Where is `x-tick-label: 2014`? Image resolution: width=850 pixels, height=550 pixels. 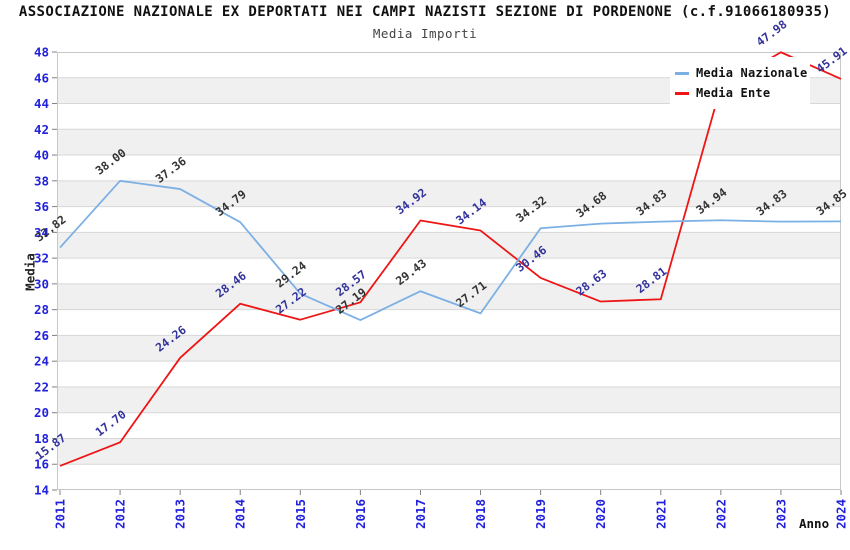 x-tick-label: 2014 is located at coordinates (240, 514).